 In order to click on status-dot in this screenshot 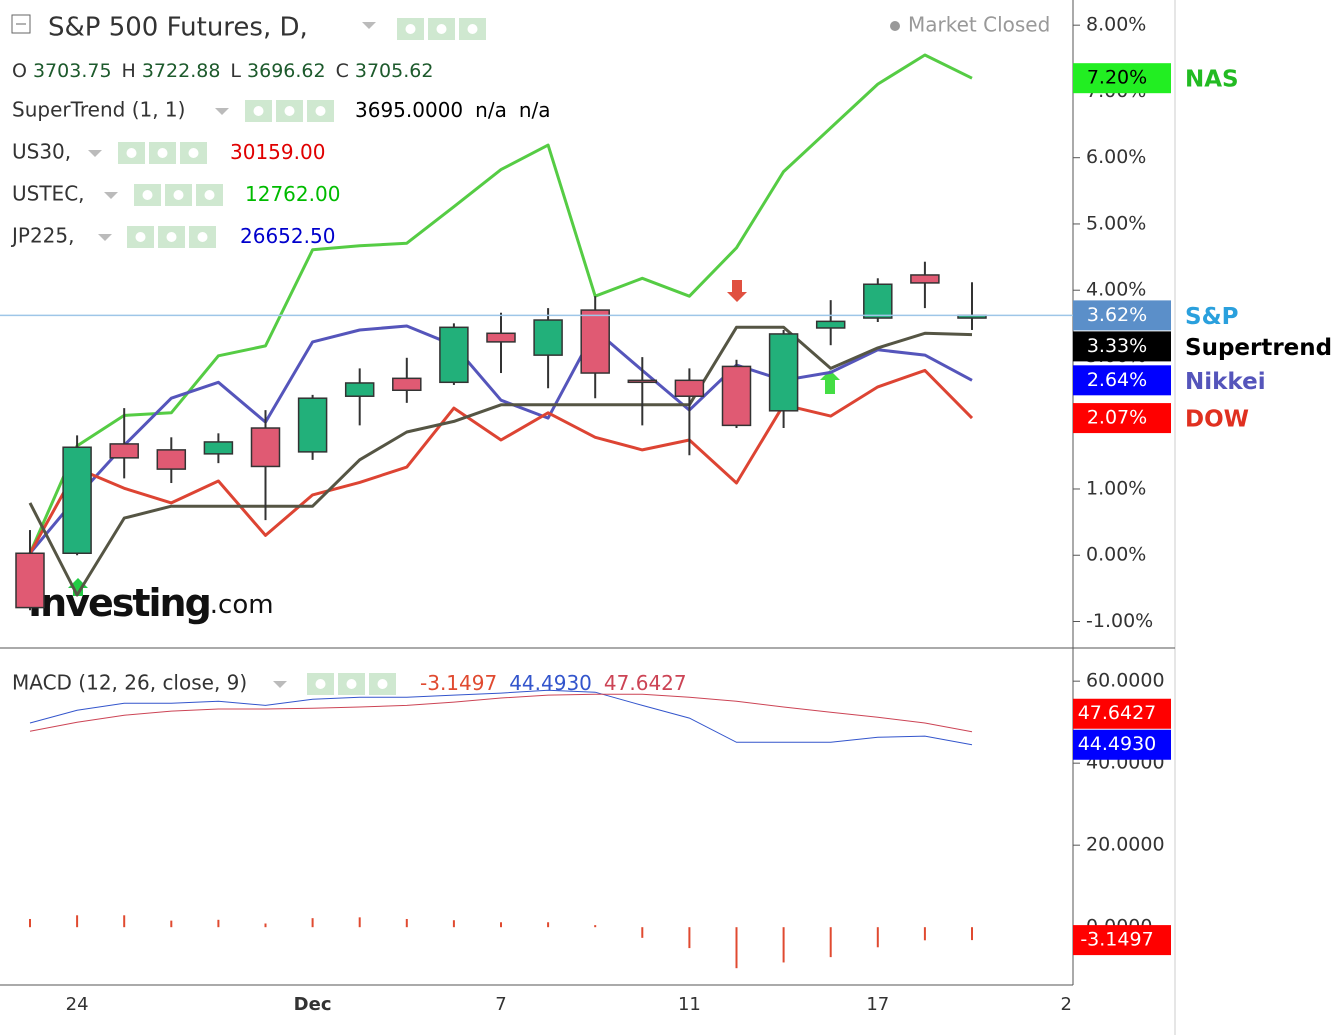, I will do `click(895, 26)`.